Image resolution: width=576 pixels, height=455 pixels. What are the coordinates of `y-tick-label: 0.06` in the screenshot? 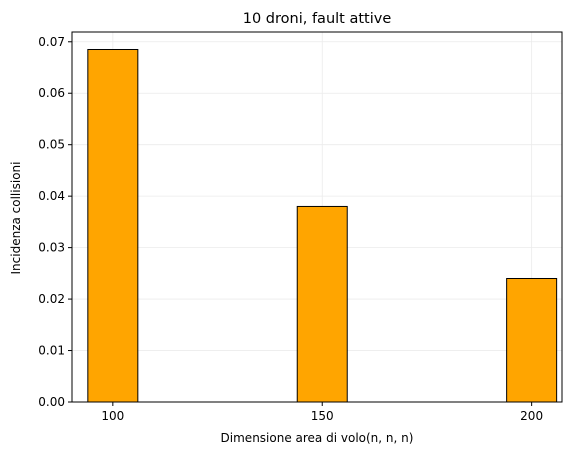 It's located at (51, 93).